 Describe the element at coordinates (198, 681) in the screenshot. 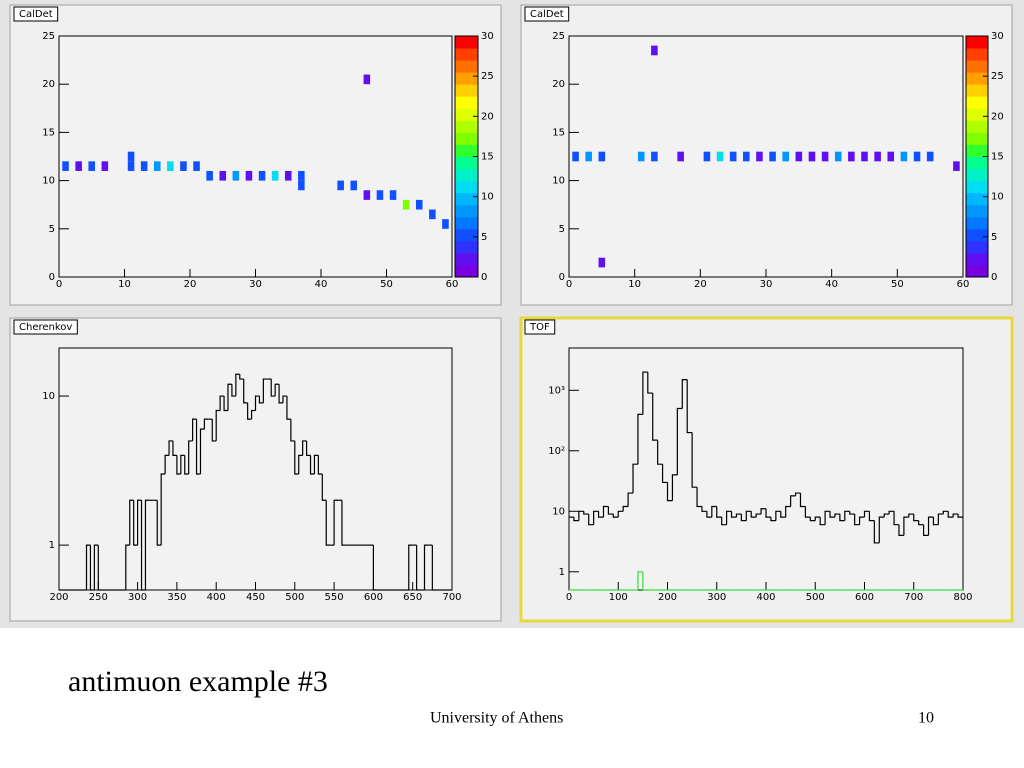

I see `caption: antimuon example #3` at that location.